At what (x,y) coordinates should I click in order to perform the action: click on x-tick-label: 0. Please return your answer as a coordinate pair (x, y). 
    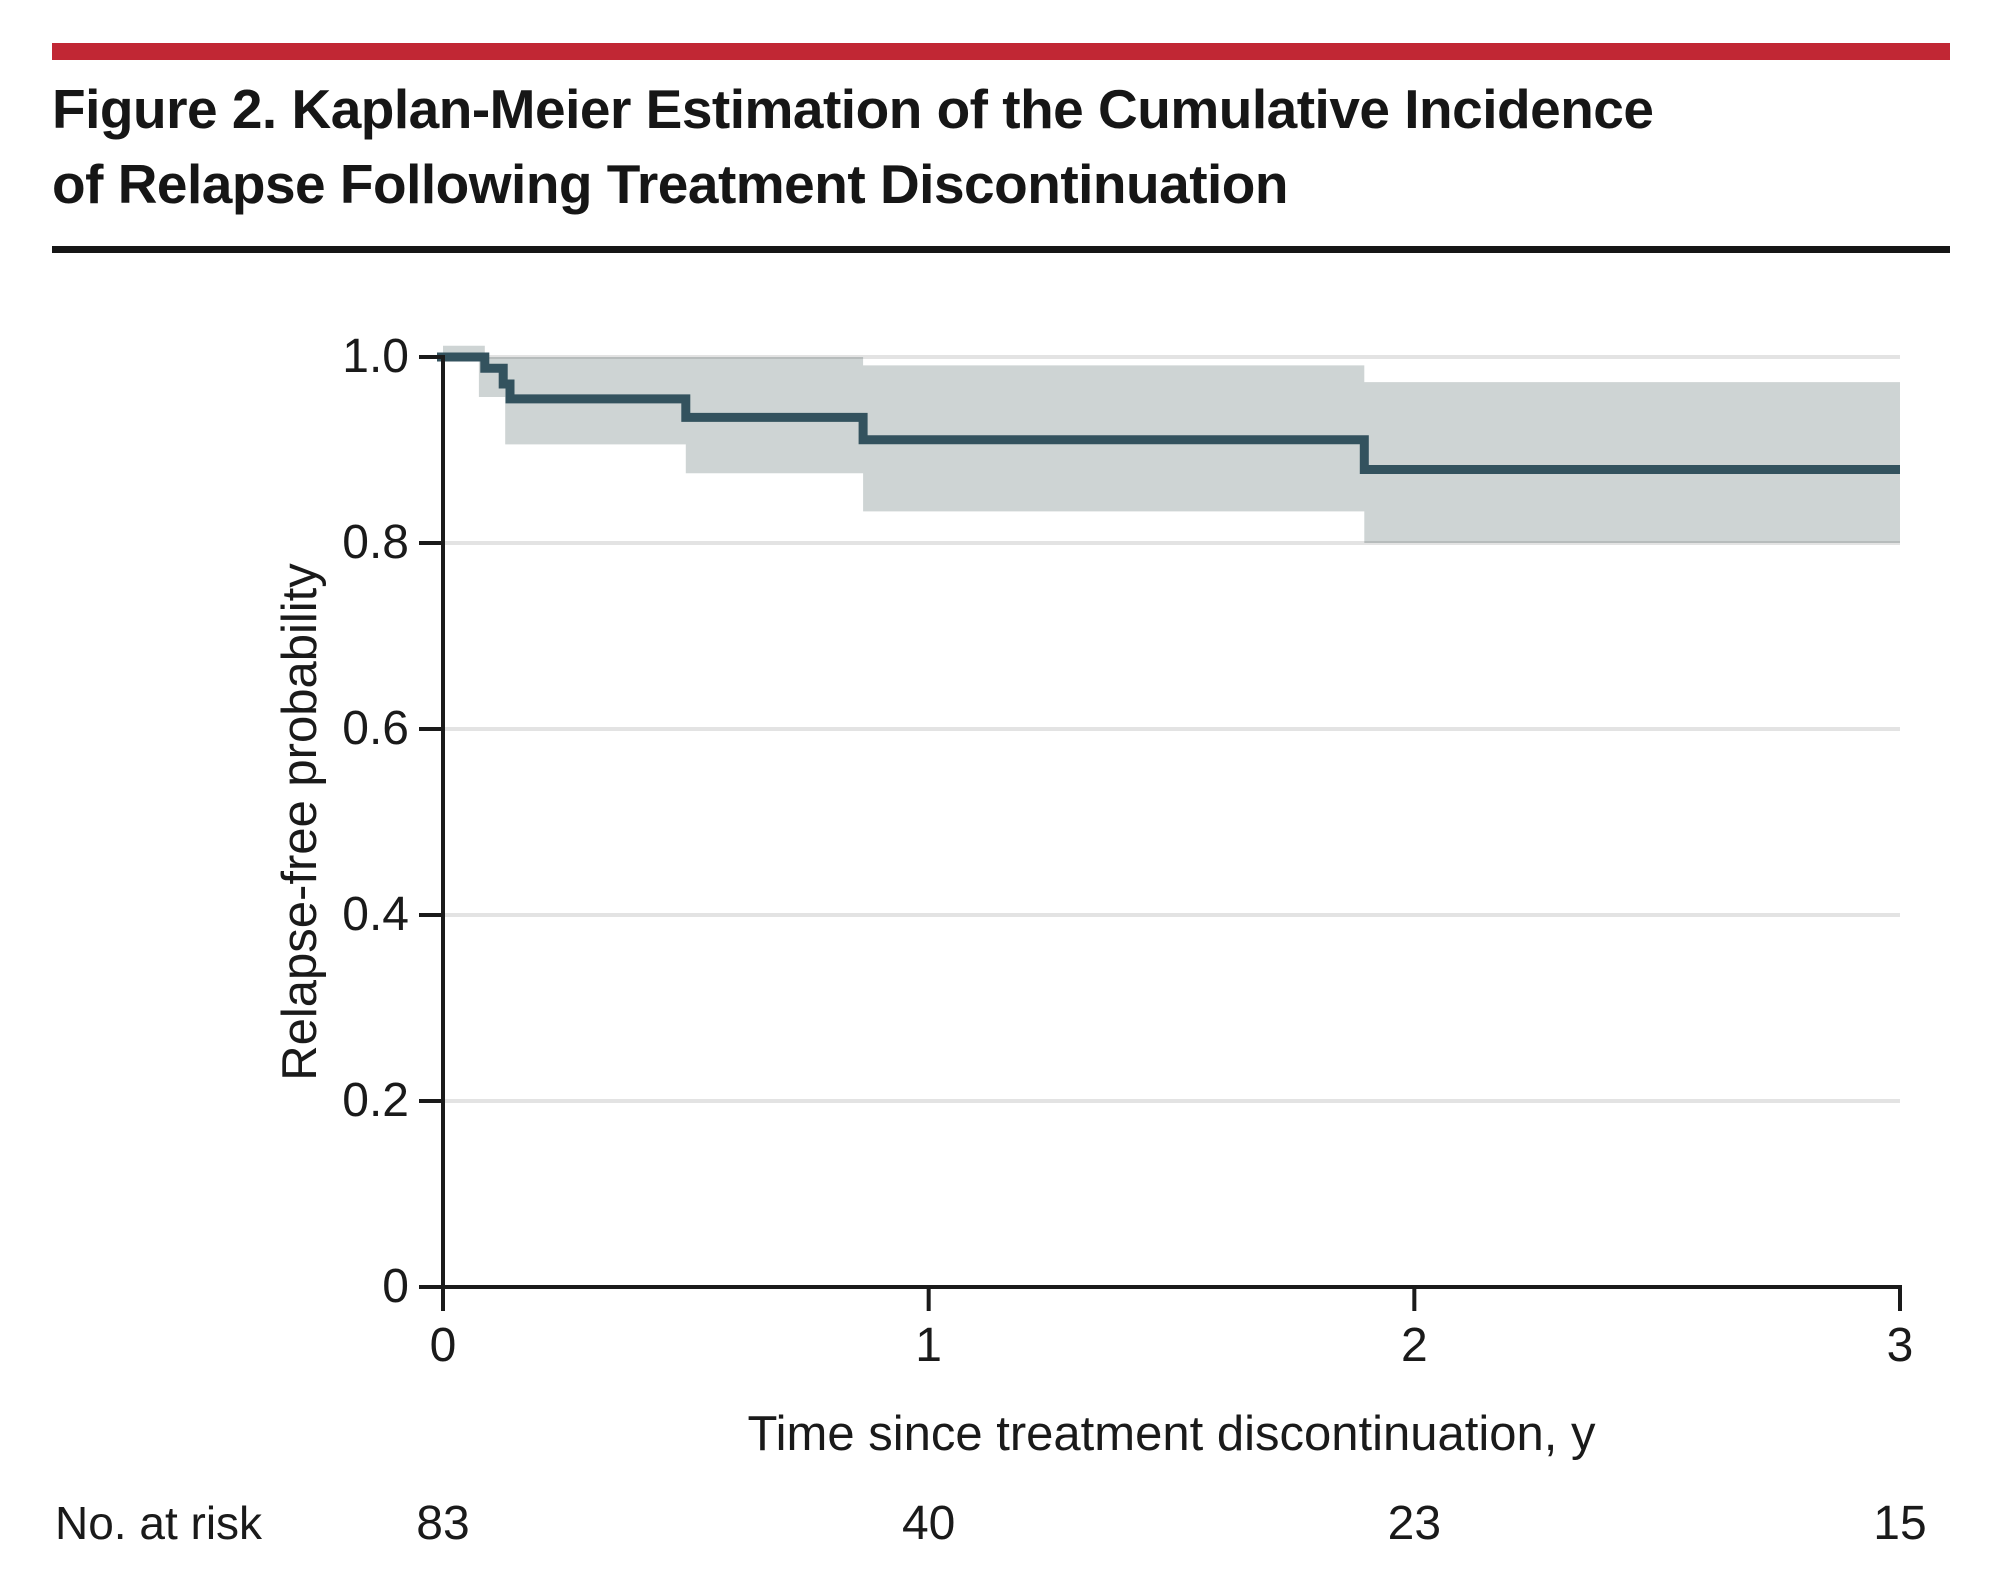
    Looking at the image, I should click on (443, 1345).